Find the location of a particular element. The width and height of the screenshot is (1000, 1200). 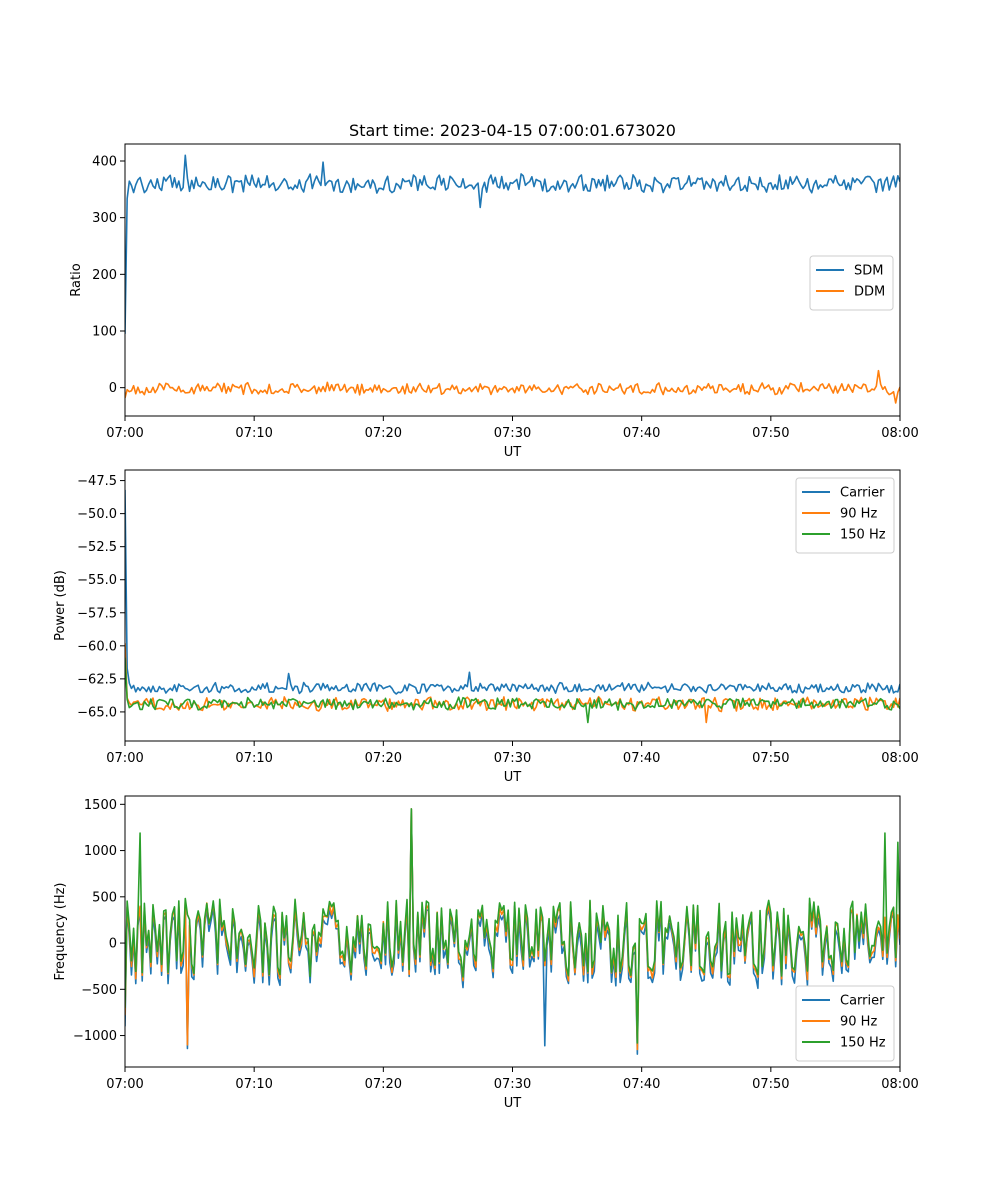

legend-label: DDM is located at coordinates (869, 292).